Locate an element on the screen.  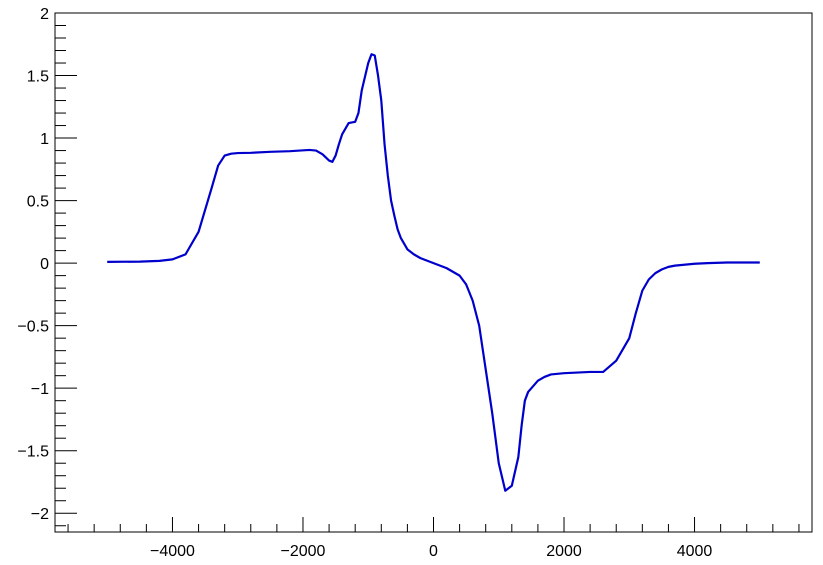
y-axis-ticks is located at coordinates (66, 269).